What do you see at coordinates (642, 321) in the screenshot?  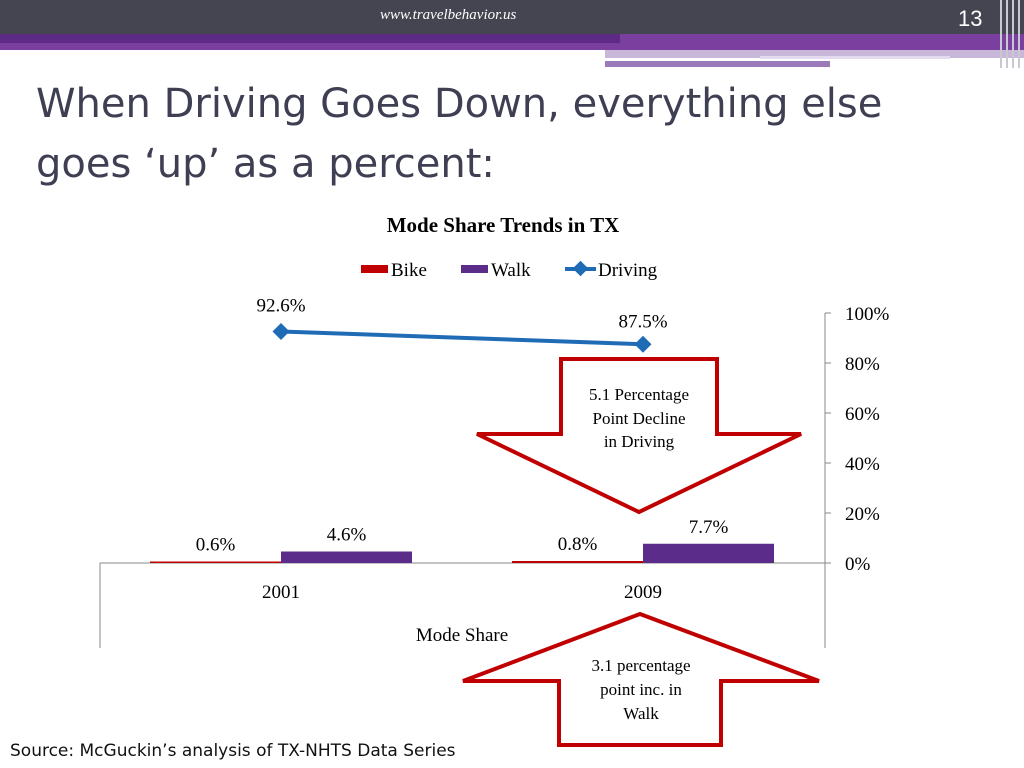 I see `data-label-driving: 87.5%` at bounding box center [642, 321].